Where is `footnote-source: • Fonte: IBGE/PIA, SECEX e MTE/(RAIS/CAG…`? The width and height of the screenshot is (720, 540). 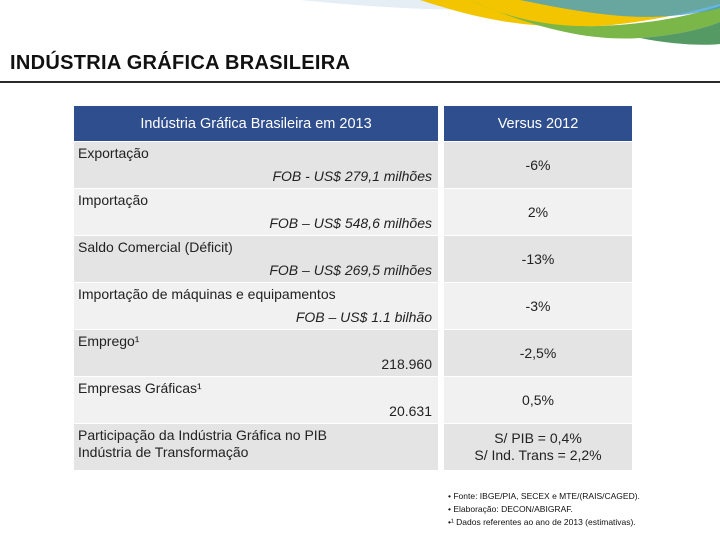 footnote-source: • Fonte: IBGE/PIA, SECEX e MTE/(RAIS/CAG… is located at coordinates (544, 496).